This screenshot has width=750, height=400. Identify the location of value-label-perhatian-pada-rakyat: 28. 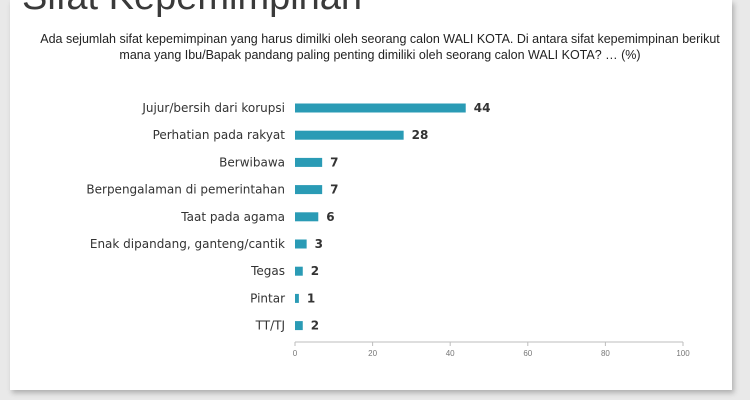
(420, 135).